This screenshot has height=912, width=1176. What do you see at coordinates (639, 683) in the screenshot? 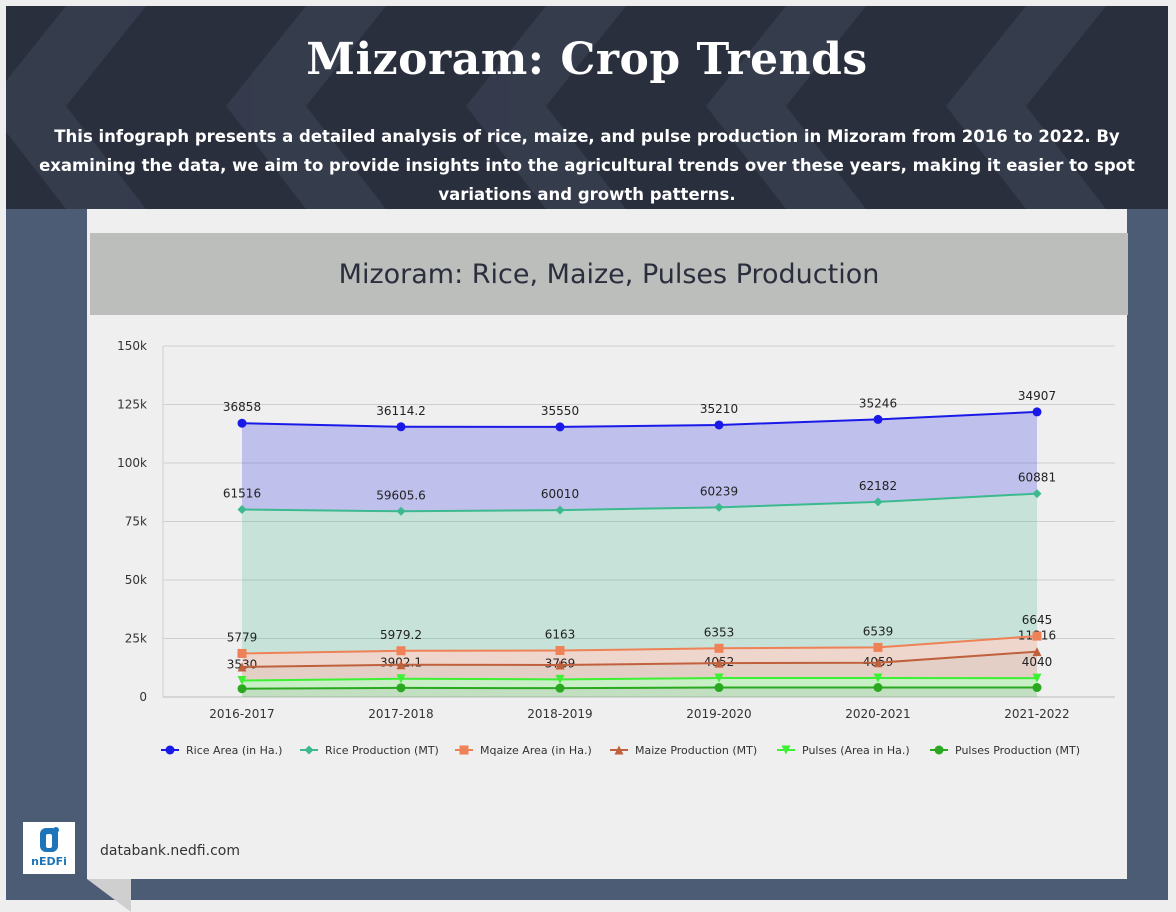
I see `area-pulses-area-in-ha` at bounding box center [639, 683].